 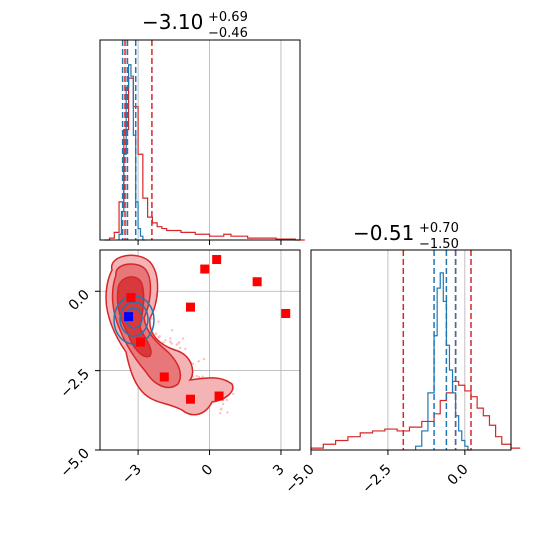 I want to click on blue-marker, so click(x=129, y=317).